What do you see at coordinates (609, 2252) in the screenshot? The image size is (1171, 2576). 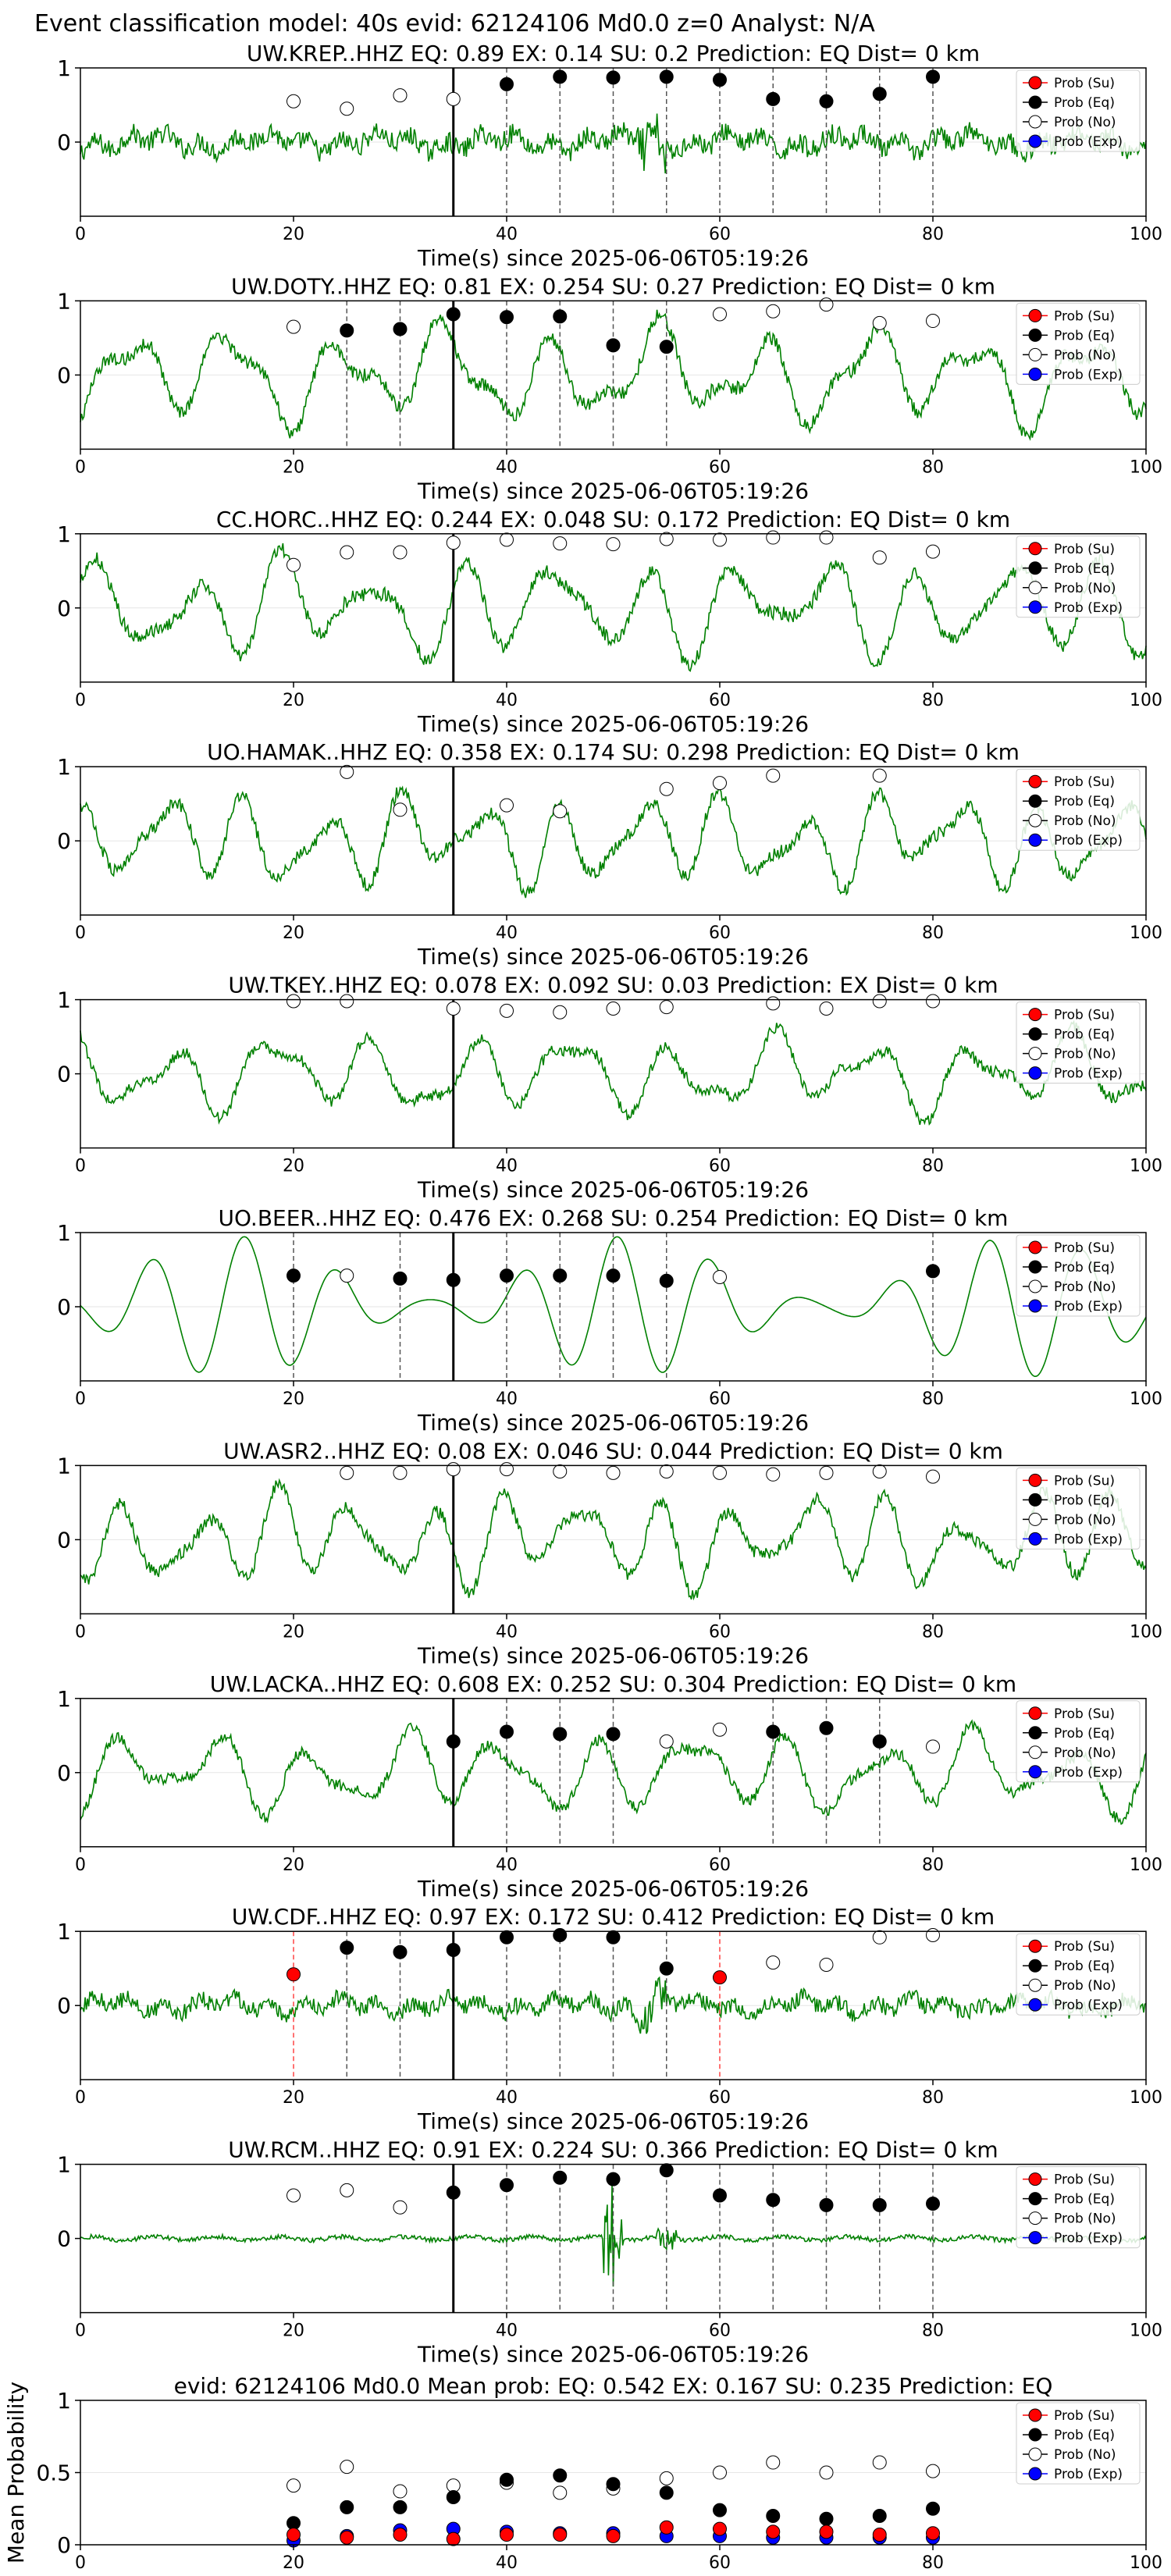 I see `panel-9: 0 20 40 60 80 100 1 0 UW.RCM..HHZ EQ: 0.91 EX` at bounding box center [609, 2252].